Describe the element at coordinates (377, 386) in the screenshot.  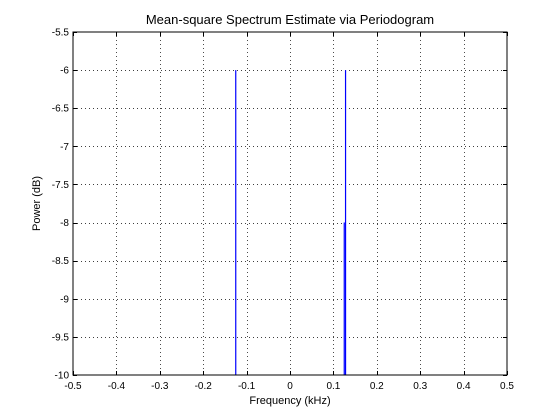
I see `x-tick-label: 0.2` at that location.